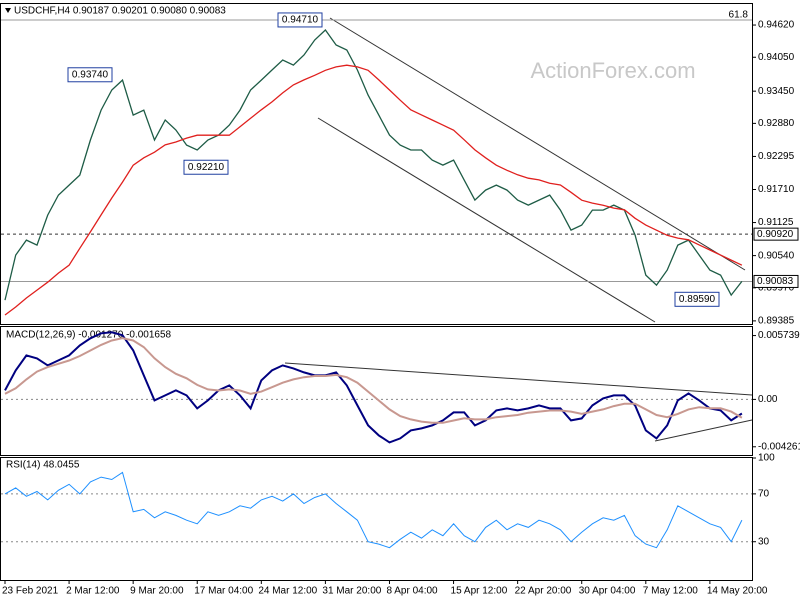  I want to click on annotation-label: 0.93740, so click(90, 74).